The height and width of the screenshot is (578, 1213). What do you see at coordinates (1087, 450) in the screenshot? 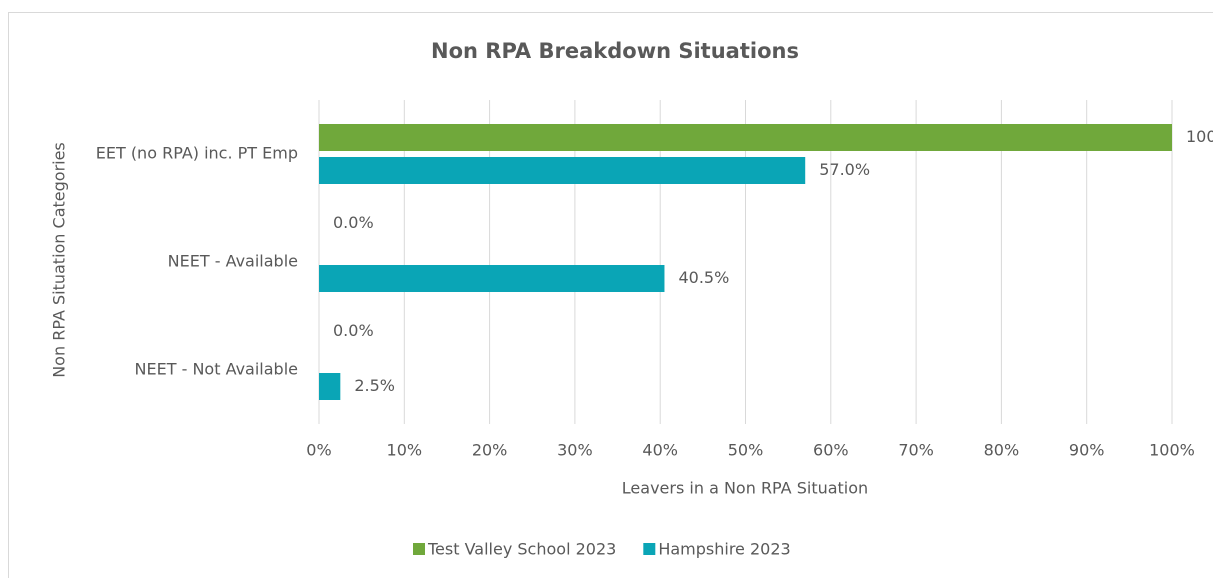
I see `x-tick-label: 90%` at bounding box center [1087, 450].